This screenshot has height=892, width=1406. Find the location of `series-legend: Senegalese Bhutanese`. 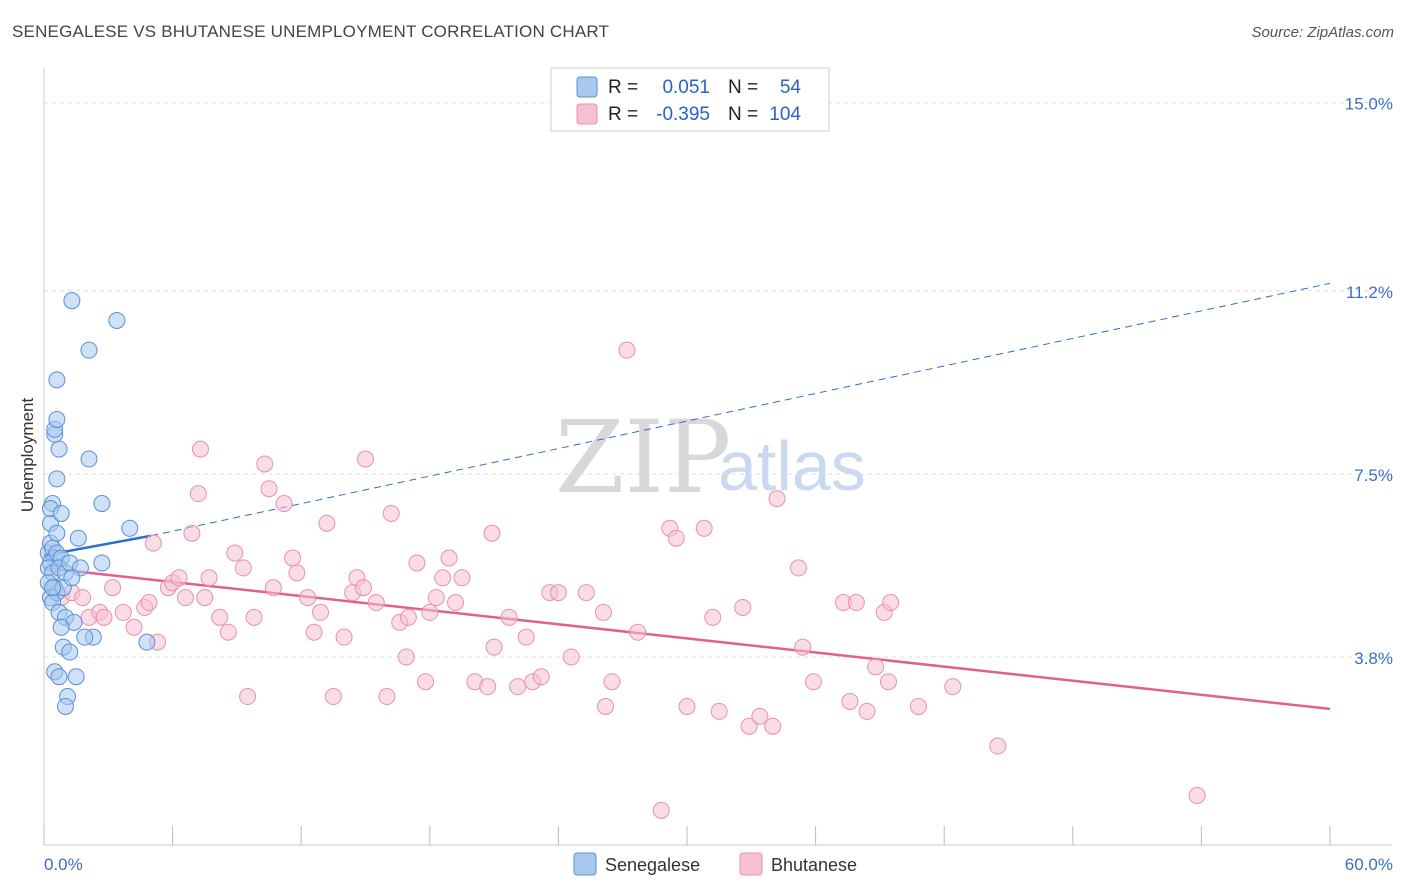

series-legend: Senegalese Bhutanese is located at coordinates (715, 864).